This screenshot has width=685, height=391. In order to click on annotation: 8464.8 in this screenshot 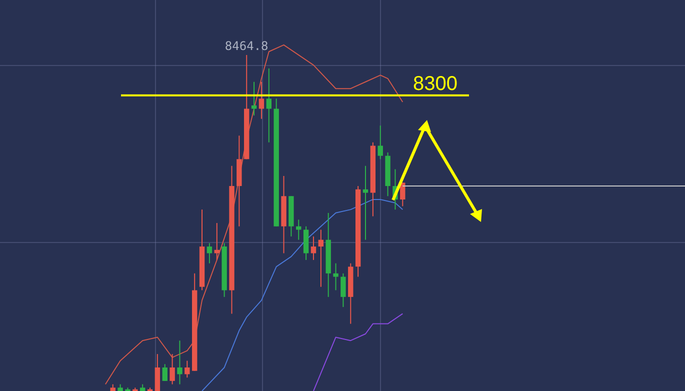, I will do `click(246, 46)`.